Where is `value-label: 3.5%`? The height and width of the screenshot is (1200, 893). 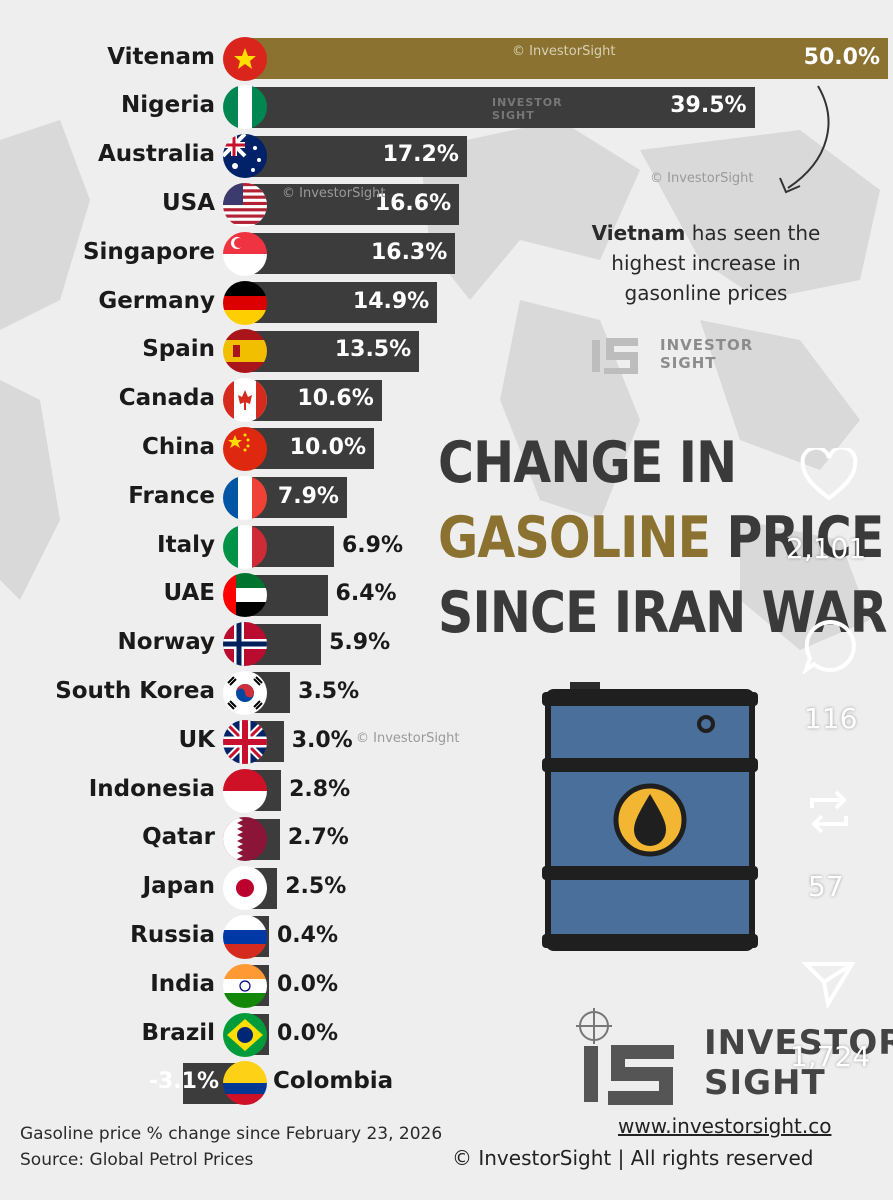
value-label: 3.5% is located at coordinates (329, 691).